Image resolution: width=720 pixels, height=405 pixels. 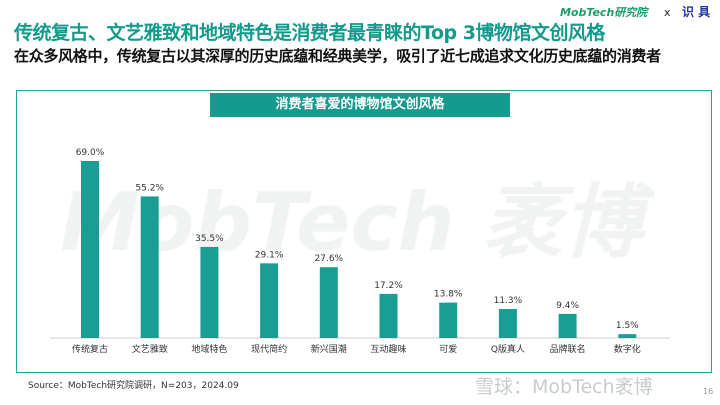 What do you see at coordinates (309, 33) in the screenshot?
I see `page-title: 传统复古、文艺雅致和地域特色是消费者最青睐的Top 3博物馆文创风格` at bounding box center [309, 33].